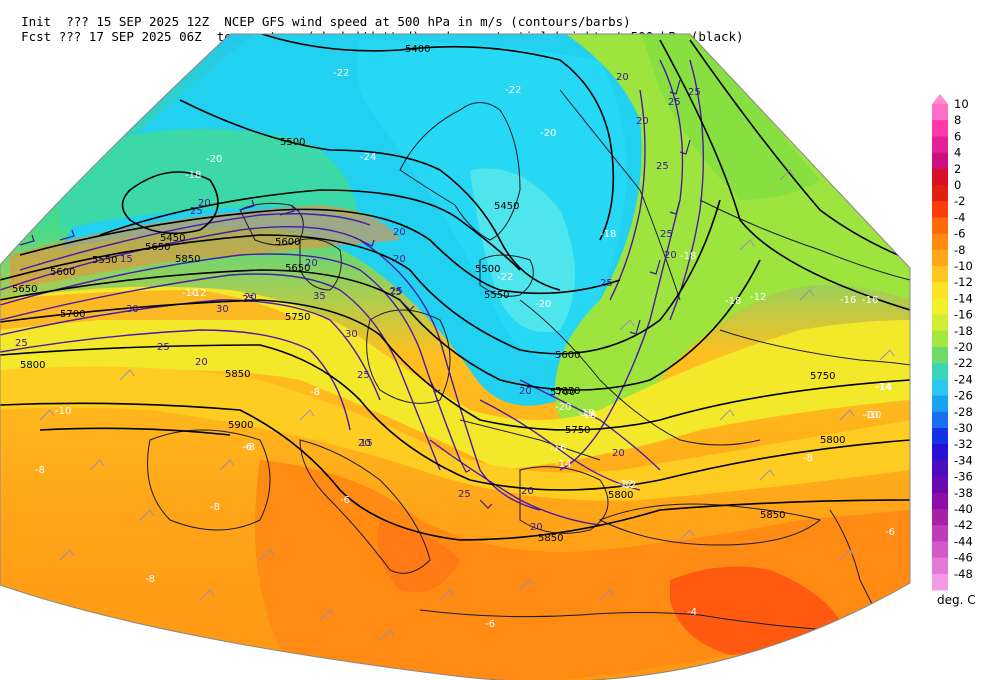  What do you see at coordinates (115, 21) in the screenshot?
I see `init-time: Init ??? 15 SEP 2025 12Z` at bounding box center [115, 21].